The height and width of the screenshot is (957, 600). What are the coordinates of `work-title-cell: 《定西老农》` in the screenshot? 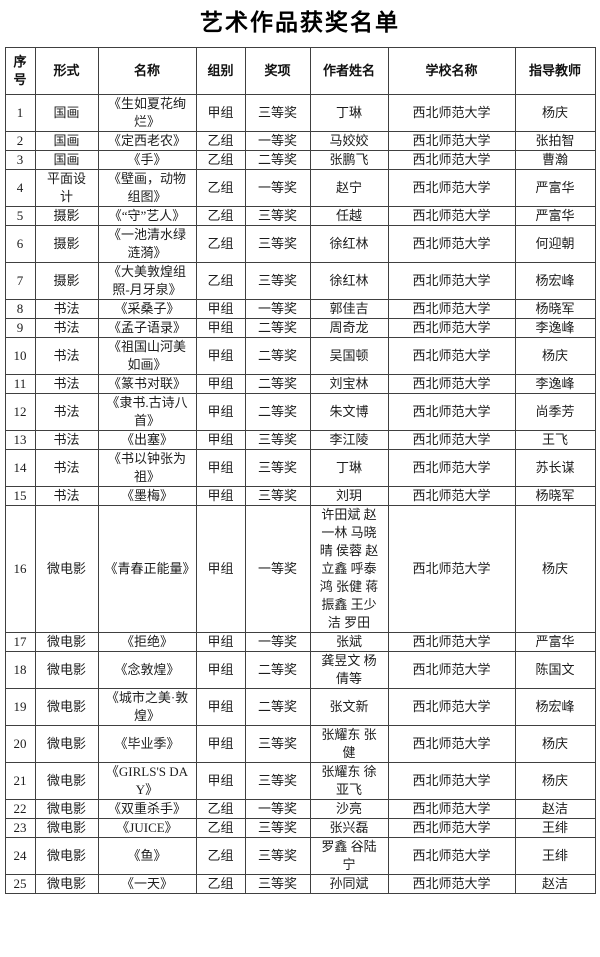 It's located at (147, 141).